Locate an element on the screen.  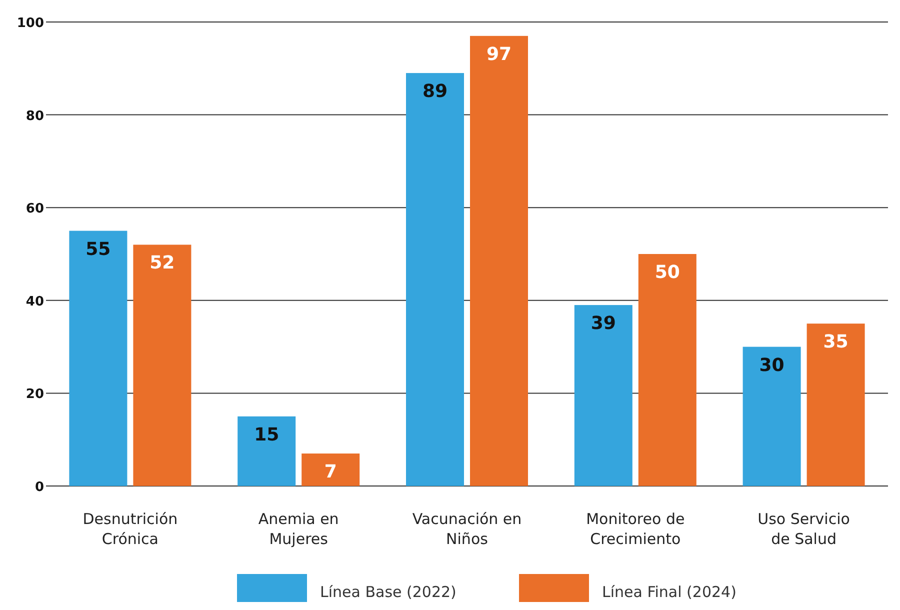
y-tick-label: 40 is located at coordinates (35, 302).